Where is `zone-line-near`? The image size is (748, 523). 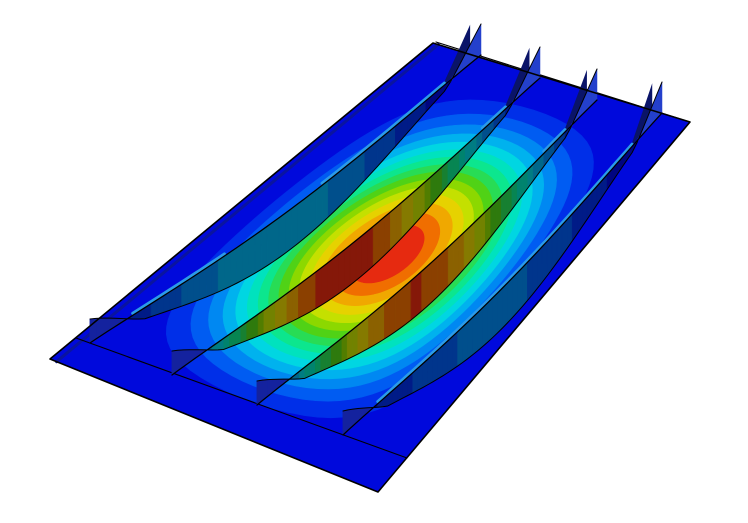
zone-line-near is located at coordinates (241, 398).